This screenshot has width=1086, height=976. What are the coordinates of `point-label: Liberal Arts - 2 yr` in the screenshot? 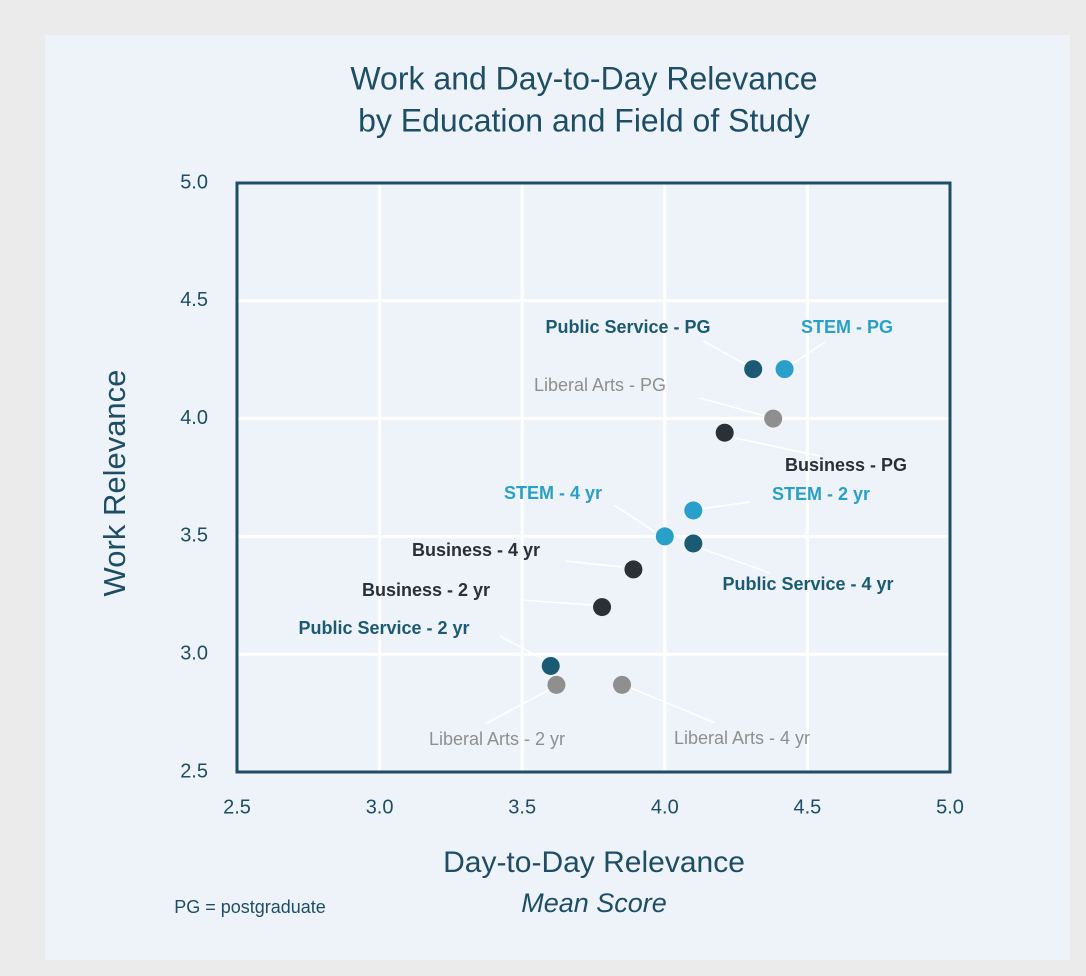 It's located at (497, 739).